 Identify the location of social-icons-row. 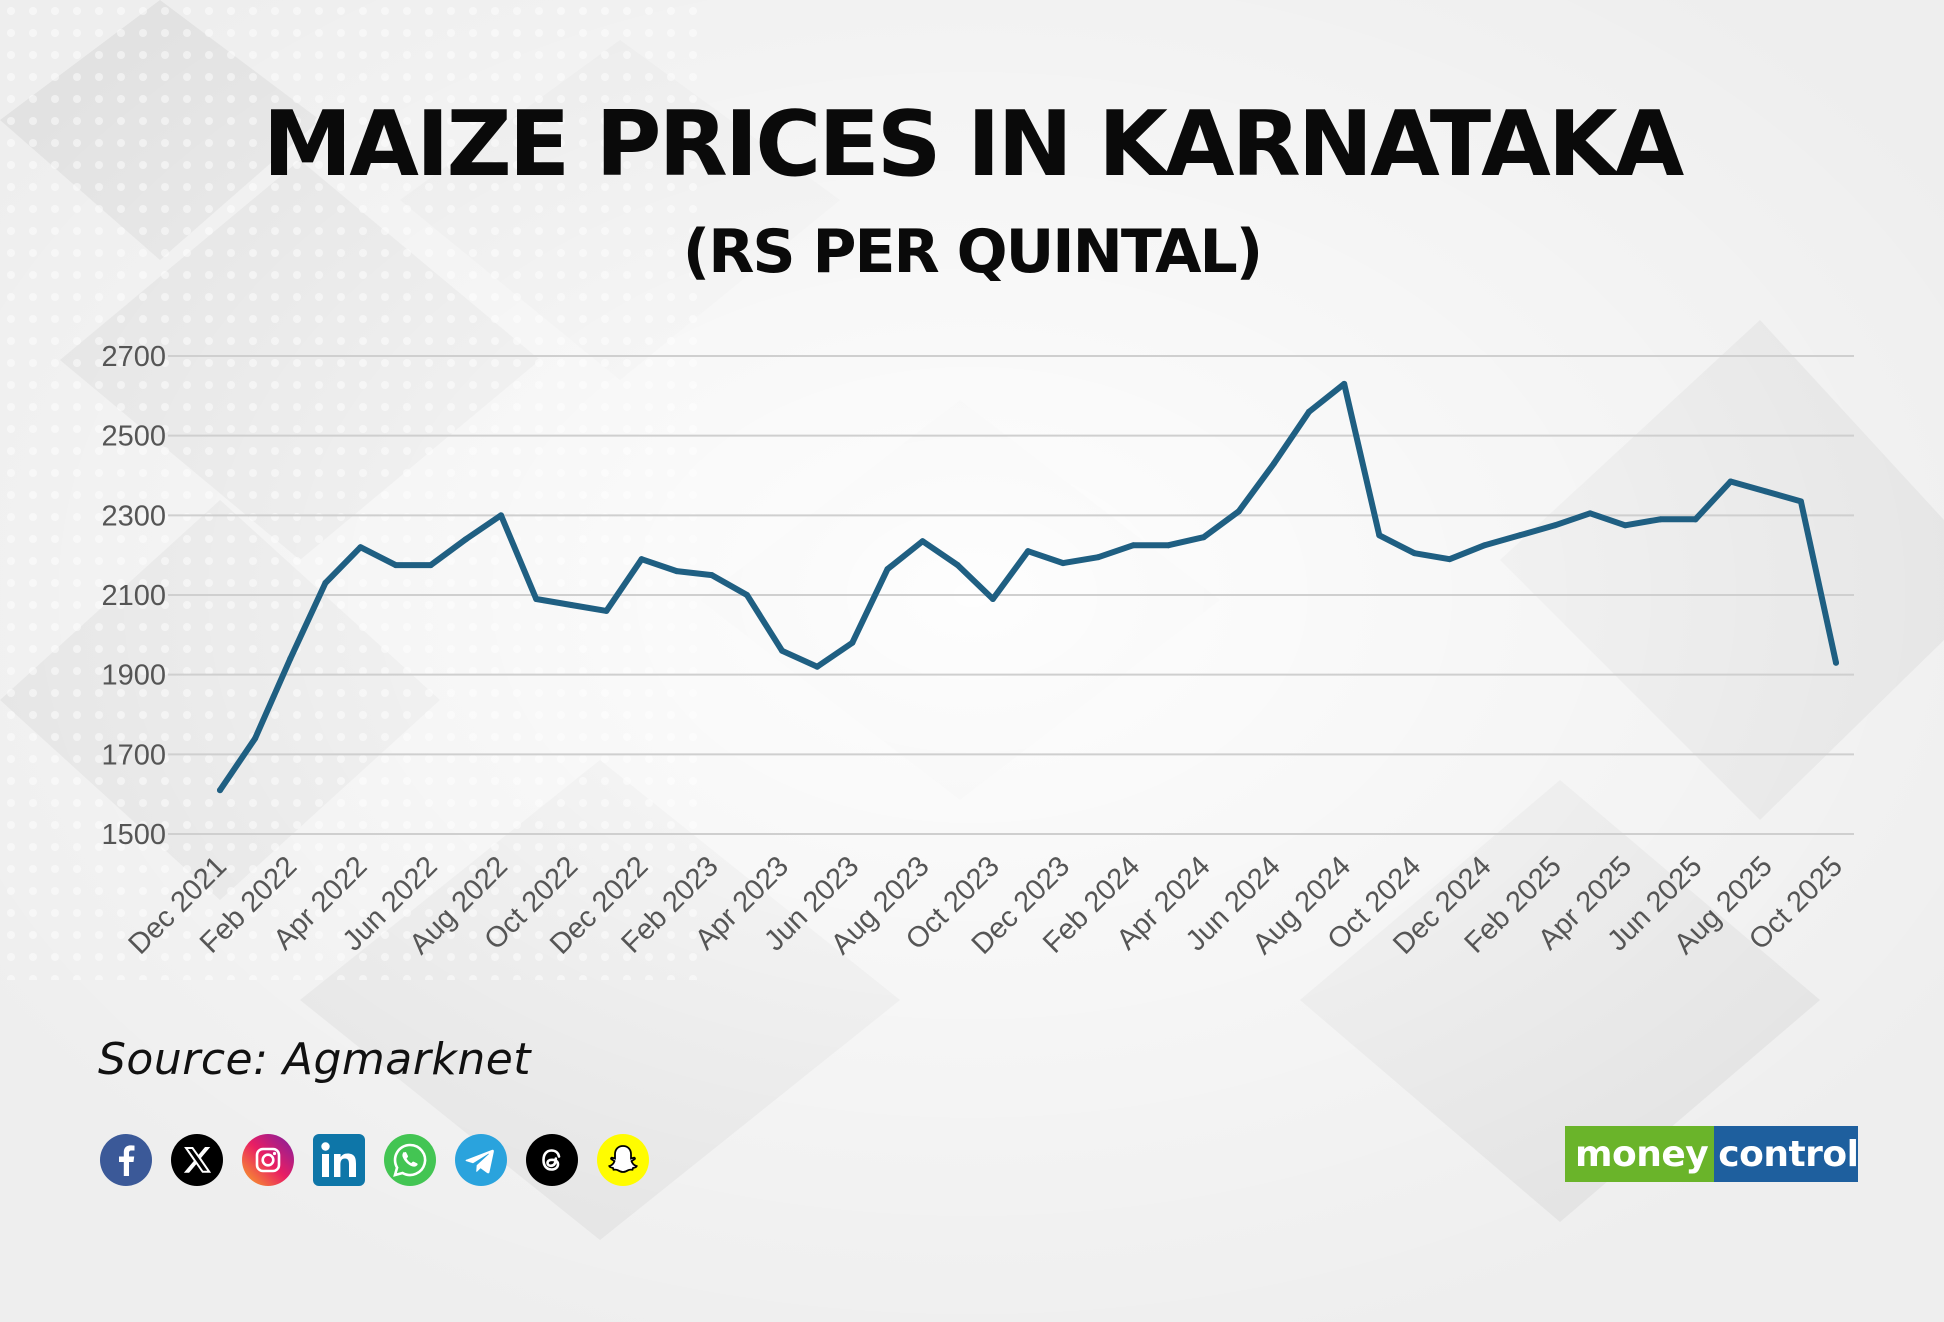
(374, 1160).